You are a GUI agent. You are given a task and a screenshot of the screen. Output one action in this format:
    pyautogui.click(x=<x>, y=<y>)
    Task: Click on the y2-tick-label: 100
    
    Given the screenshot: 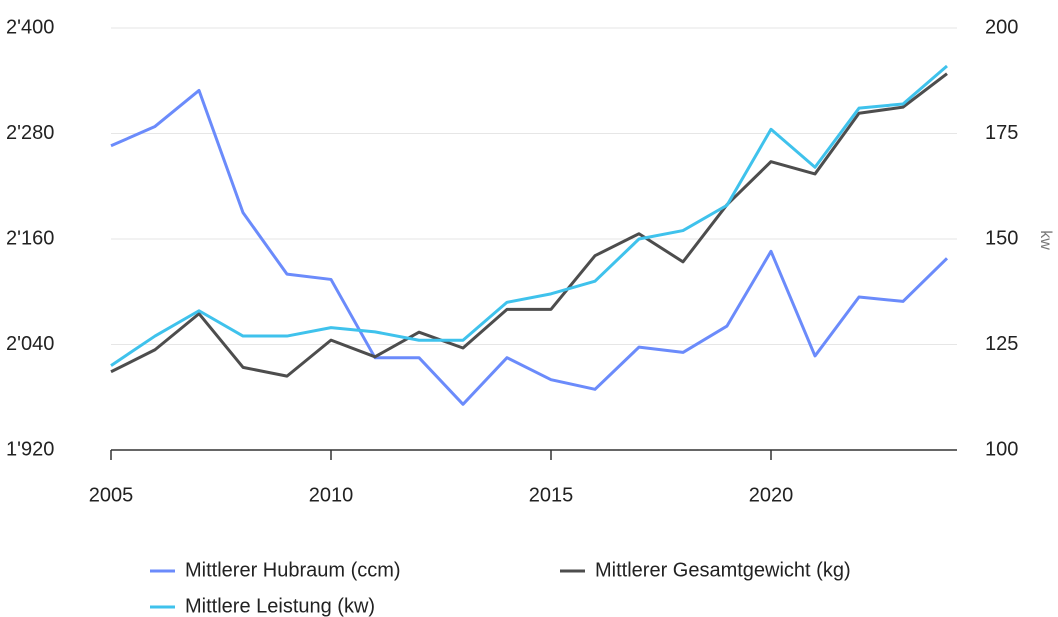 What is the action you would take?
    pyautogui.click(x=1001, y=449)
    